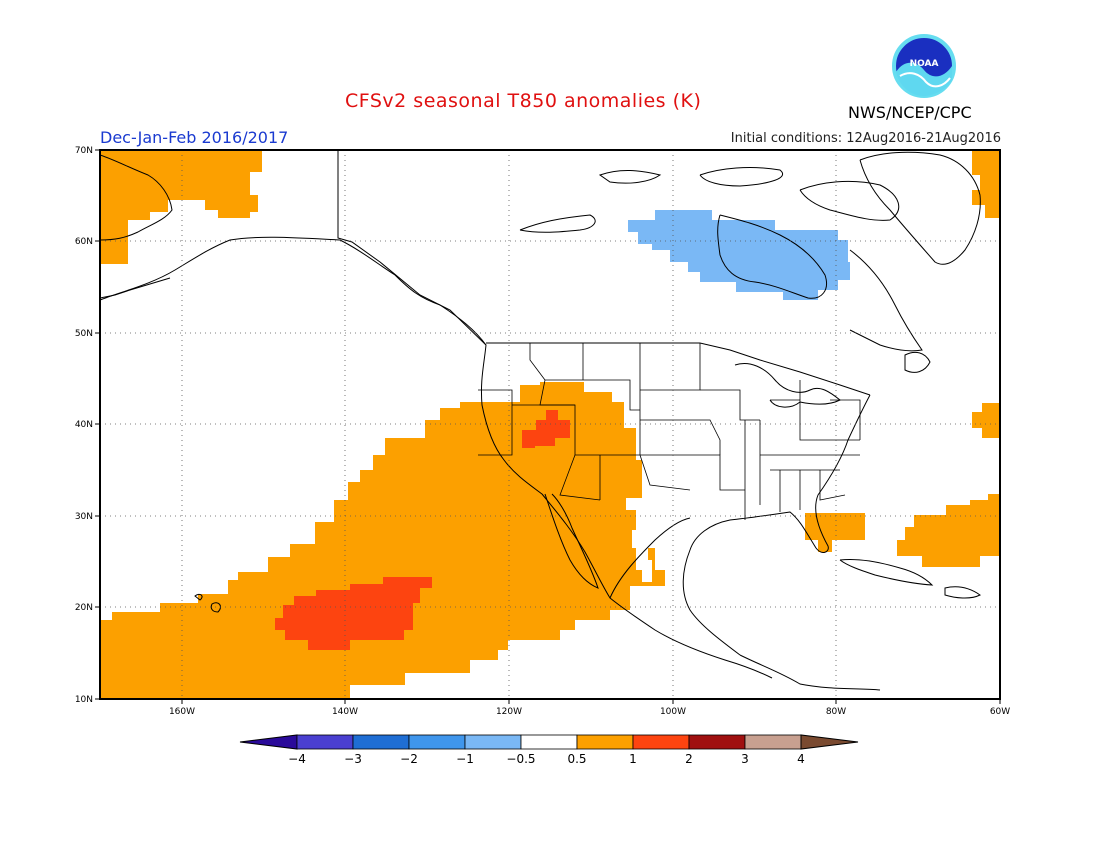  What do you see at coordinates (182, 712) in the screenshot?
I see `lon-label-160w: 160W` at bounding box center [182, 712].